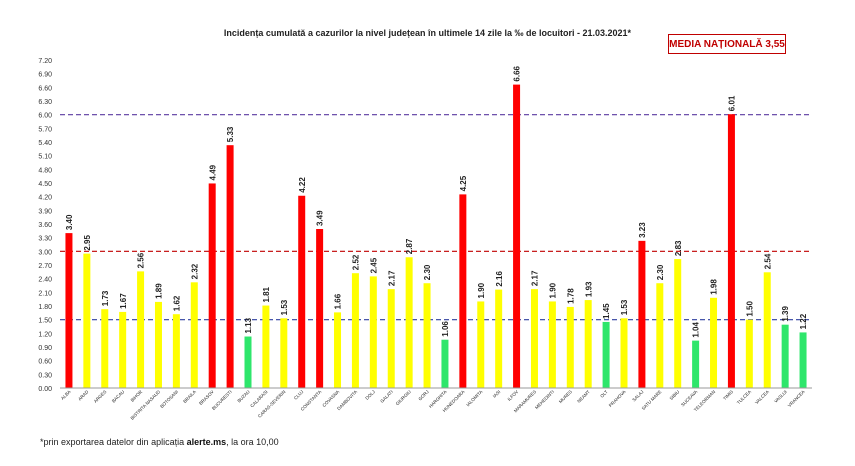 The width and height of the screenshot is (855, 466). Describe the element at coordinates (69, 222) in the screenshot. I see `value-label: 3.40` at that location.